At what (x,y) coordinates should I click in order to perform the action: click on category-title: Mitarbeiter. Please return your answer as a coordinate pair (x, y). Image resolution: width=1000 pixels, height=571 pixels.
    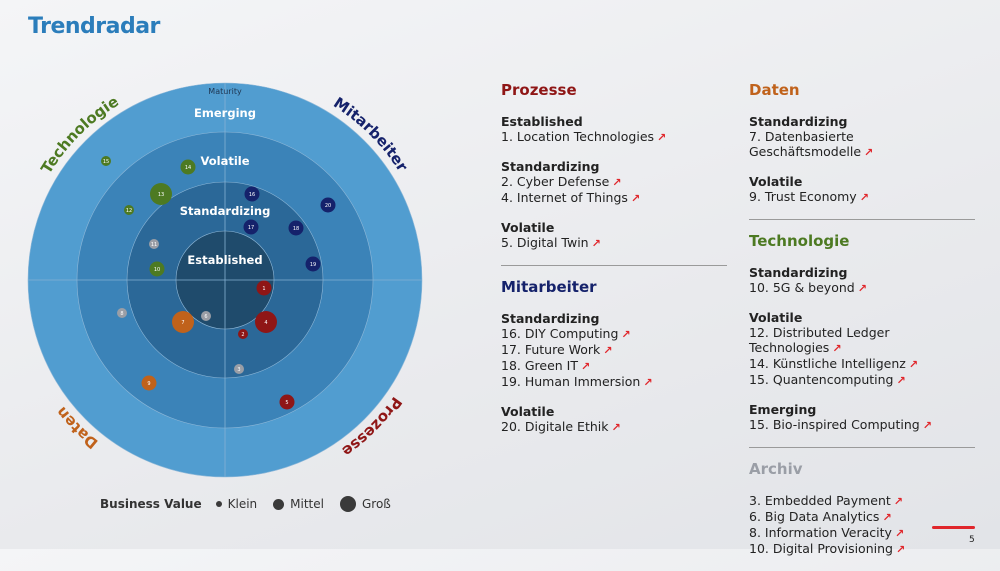
    Looking at the image, I should click on (549, 287).